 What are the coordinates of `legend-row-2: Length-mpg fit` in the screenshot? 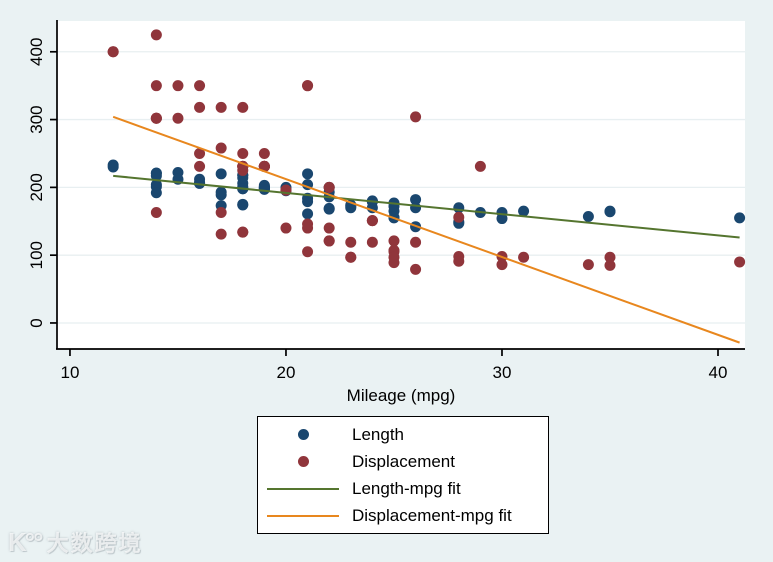 It's located at (403, 488).